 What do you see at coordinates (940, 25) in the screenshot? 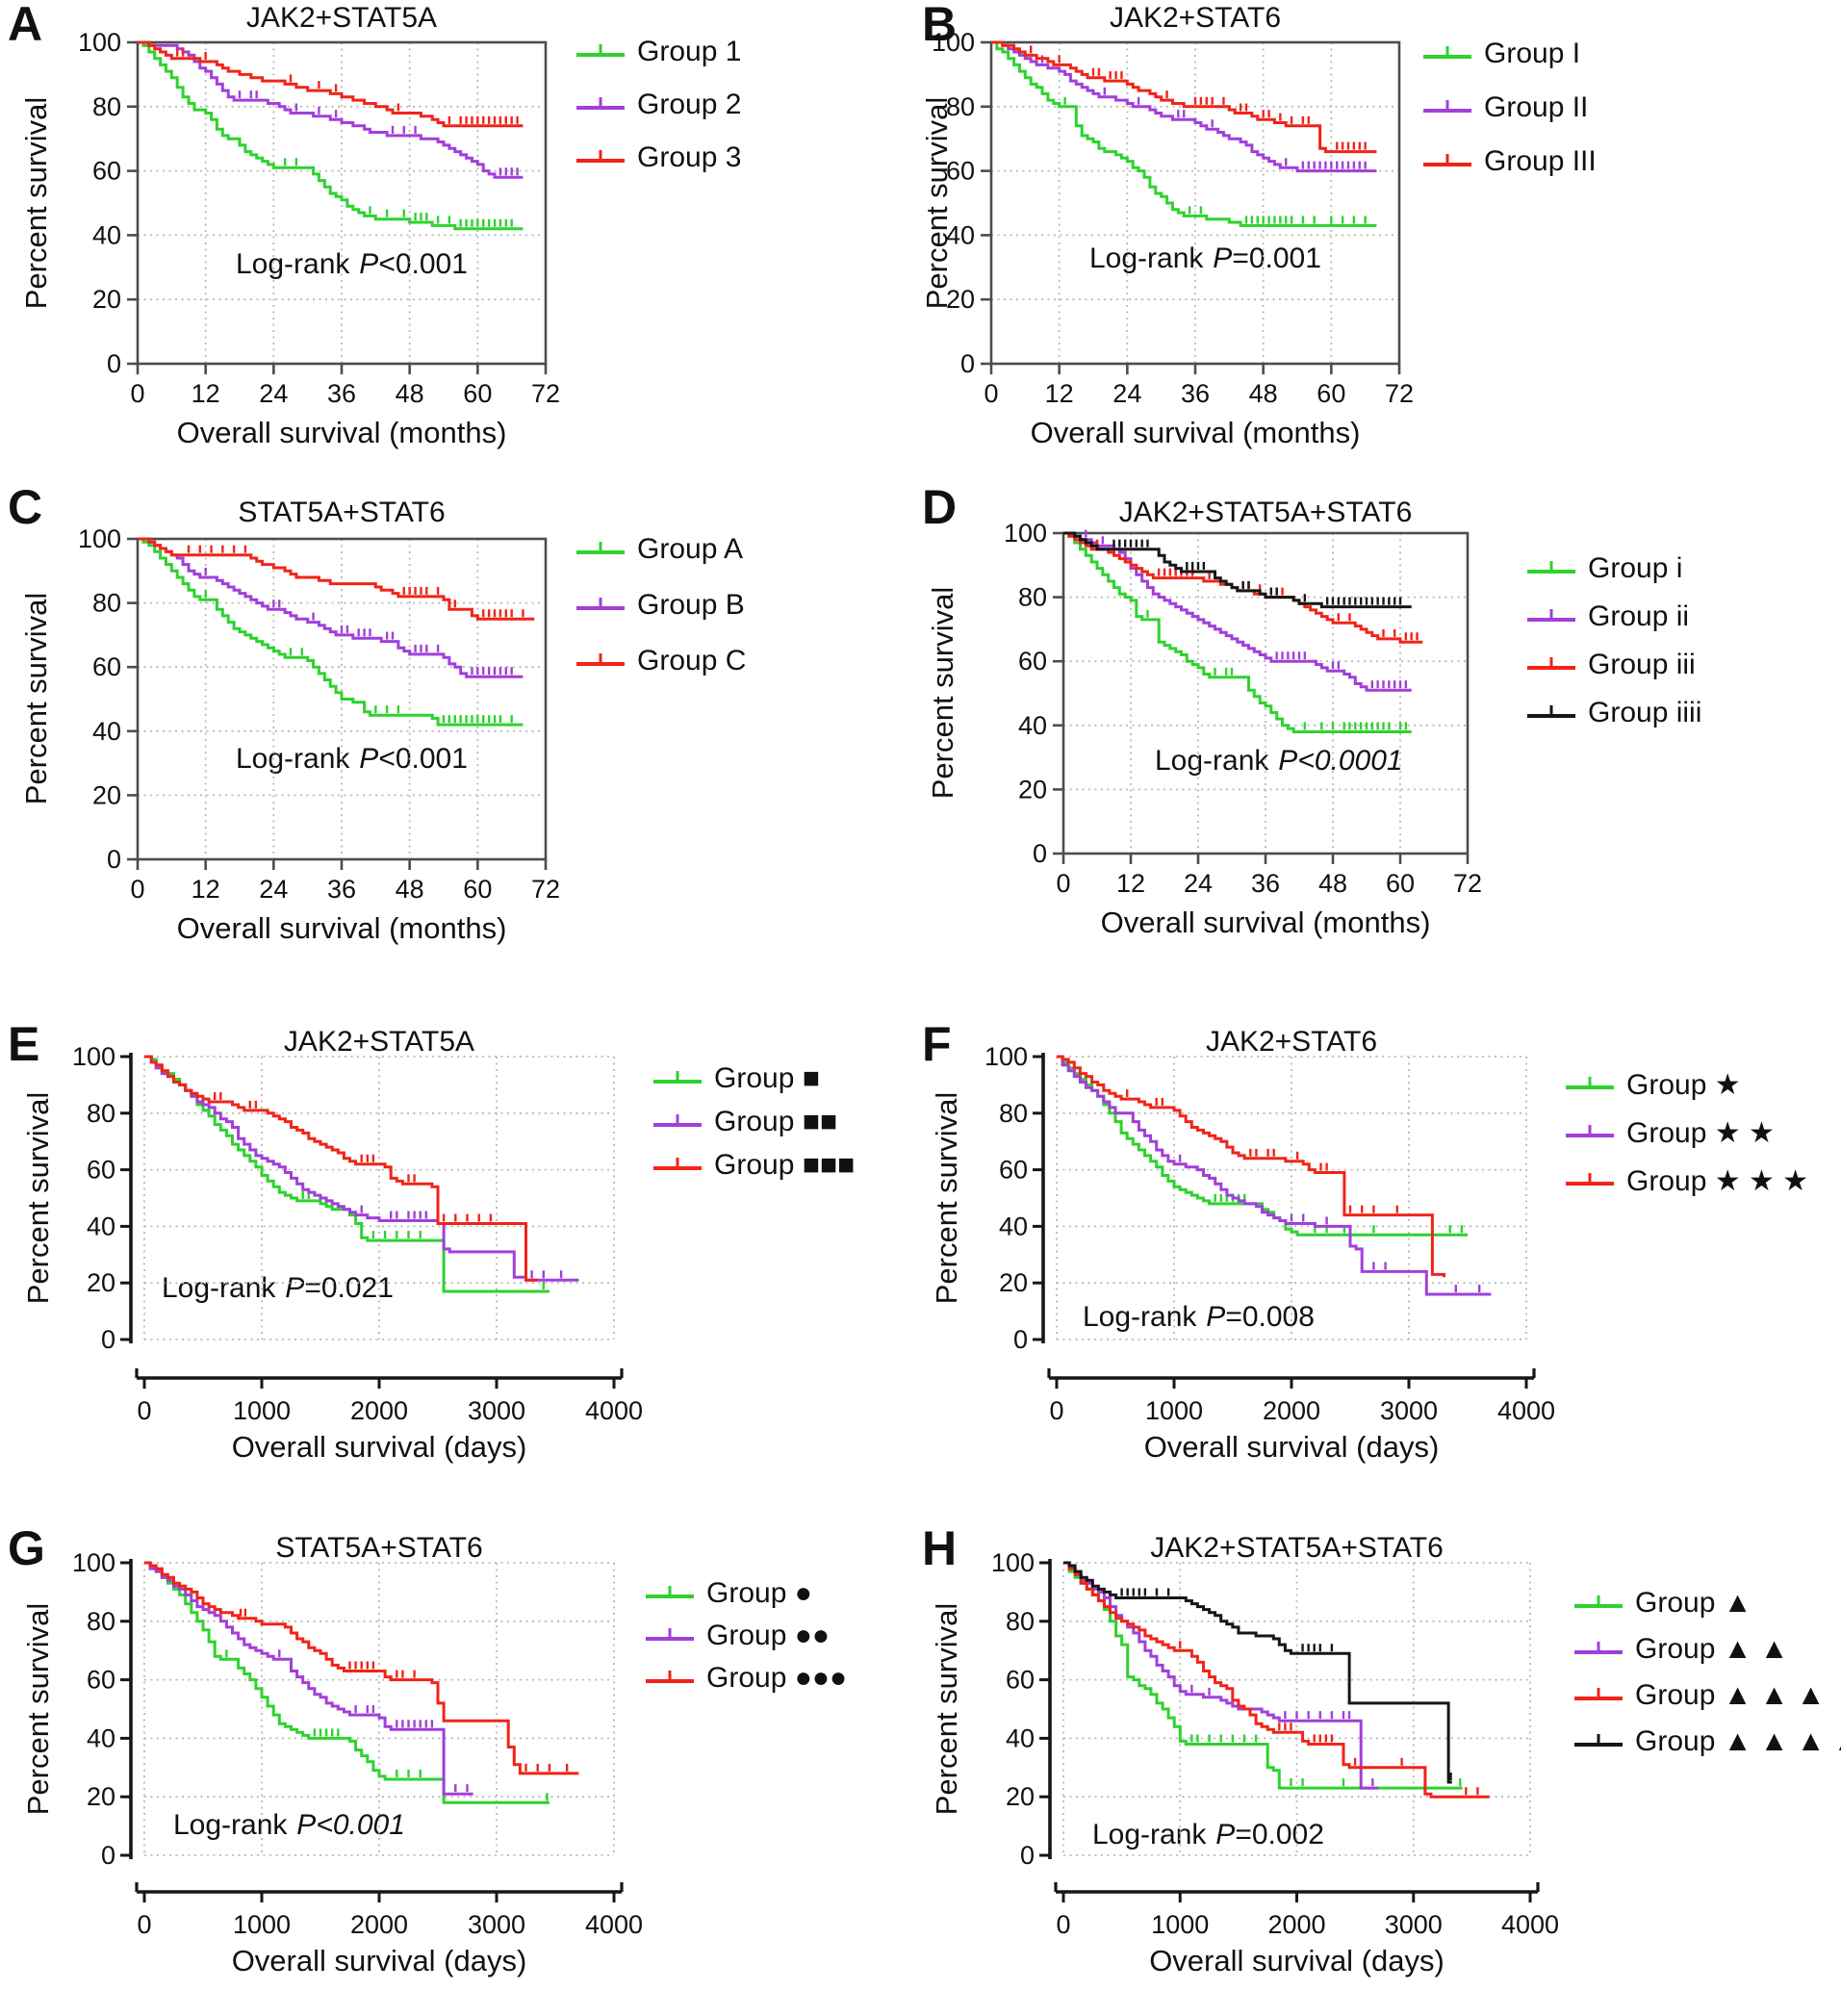
I see `panel-letter: B` at bounding box center [940, 25].